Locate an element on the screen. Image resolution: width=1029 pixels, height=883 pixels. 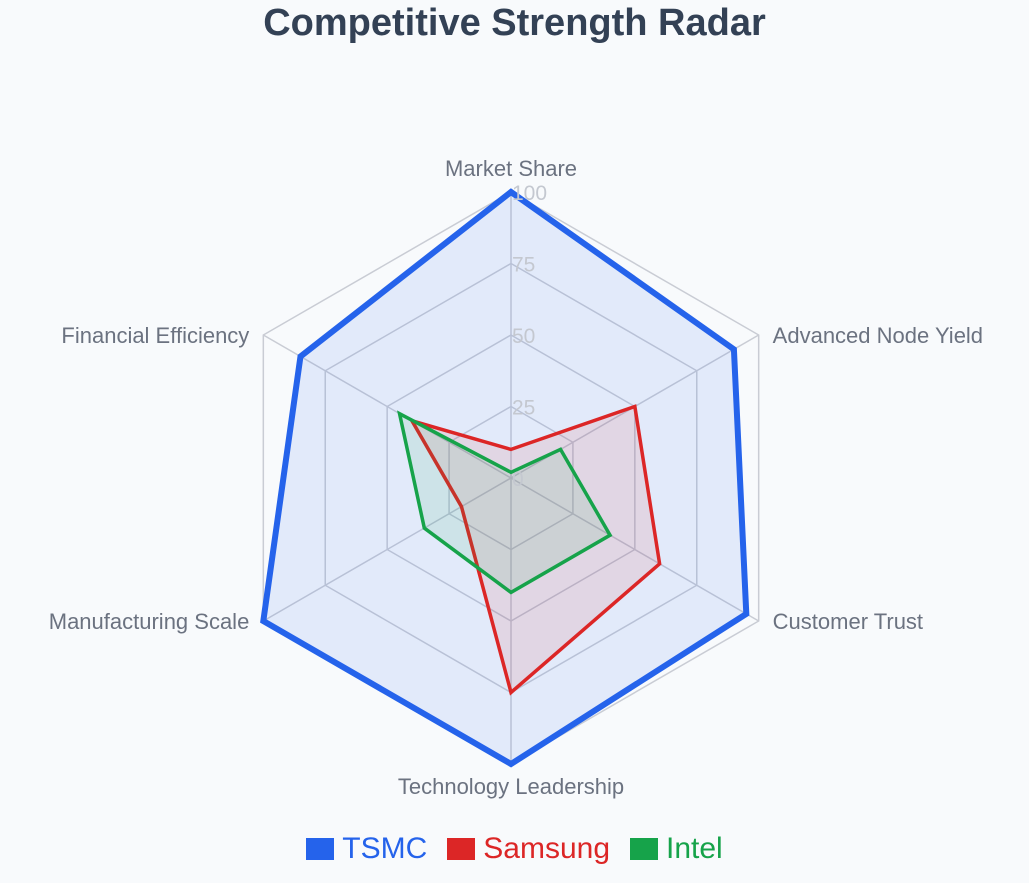
axis-label-financial-efficiency: Financial Efficiency is located at coordinates (155, 335).